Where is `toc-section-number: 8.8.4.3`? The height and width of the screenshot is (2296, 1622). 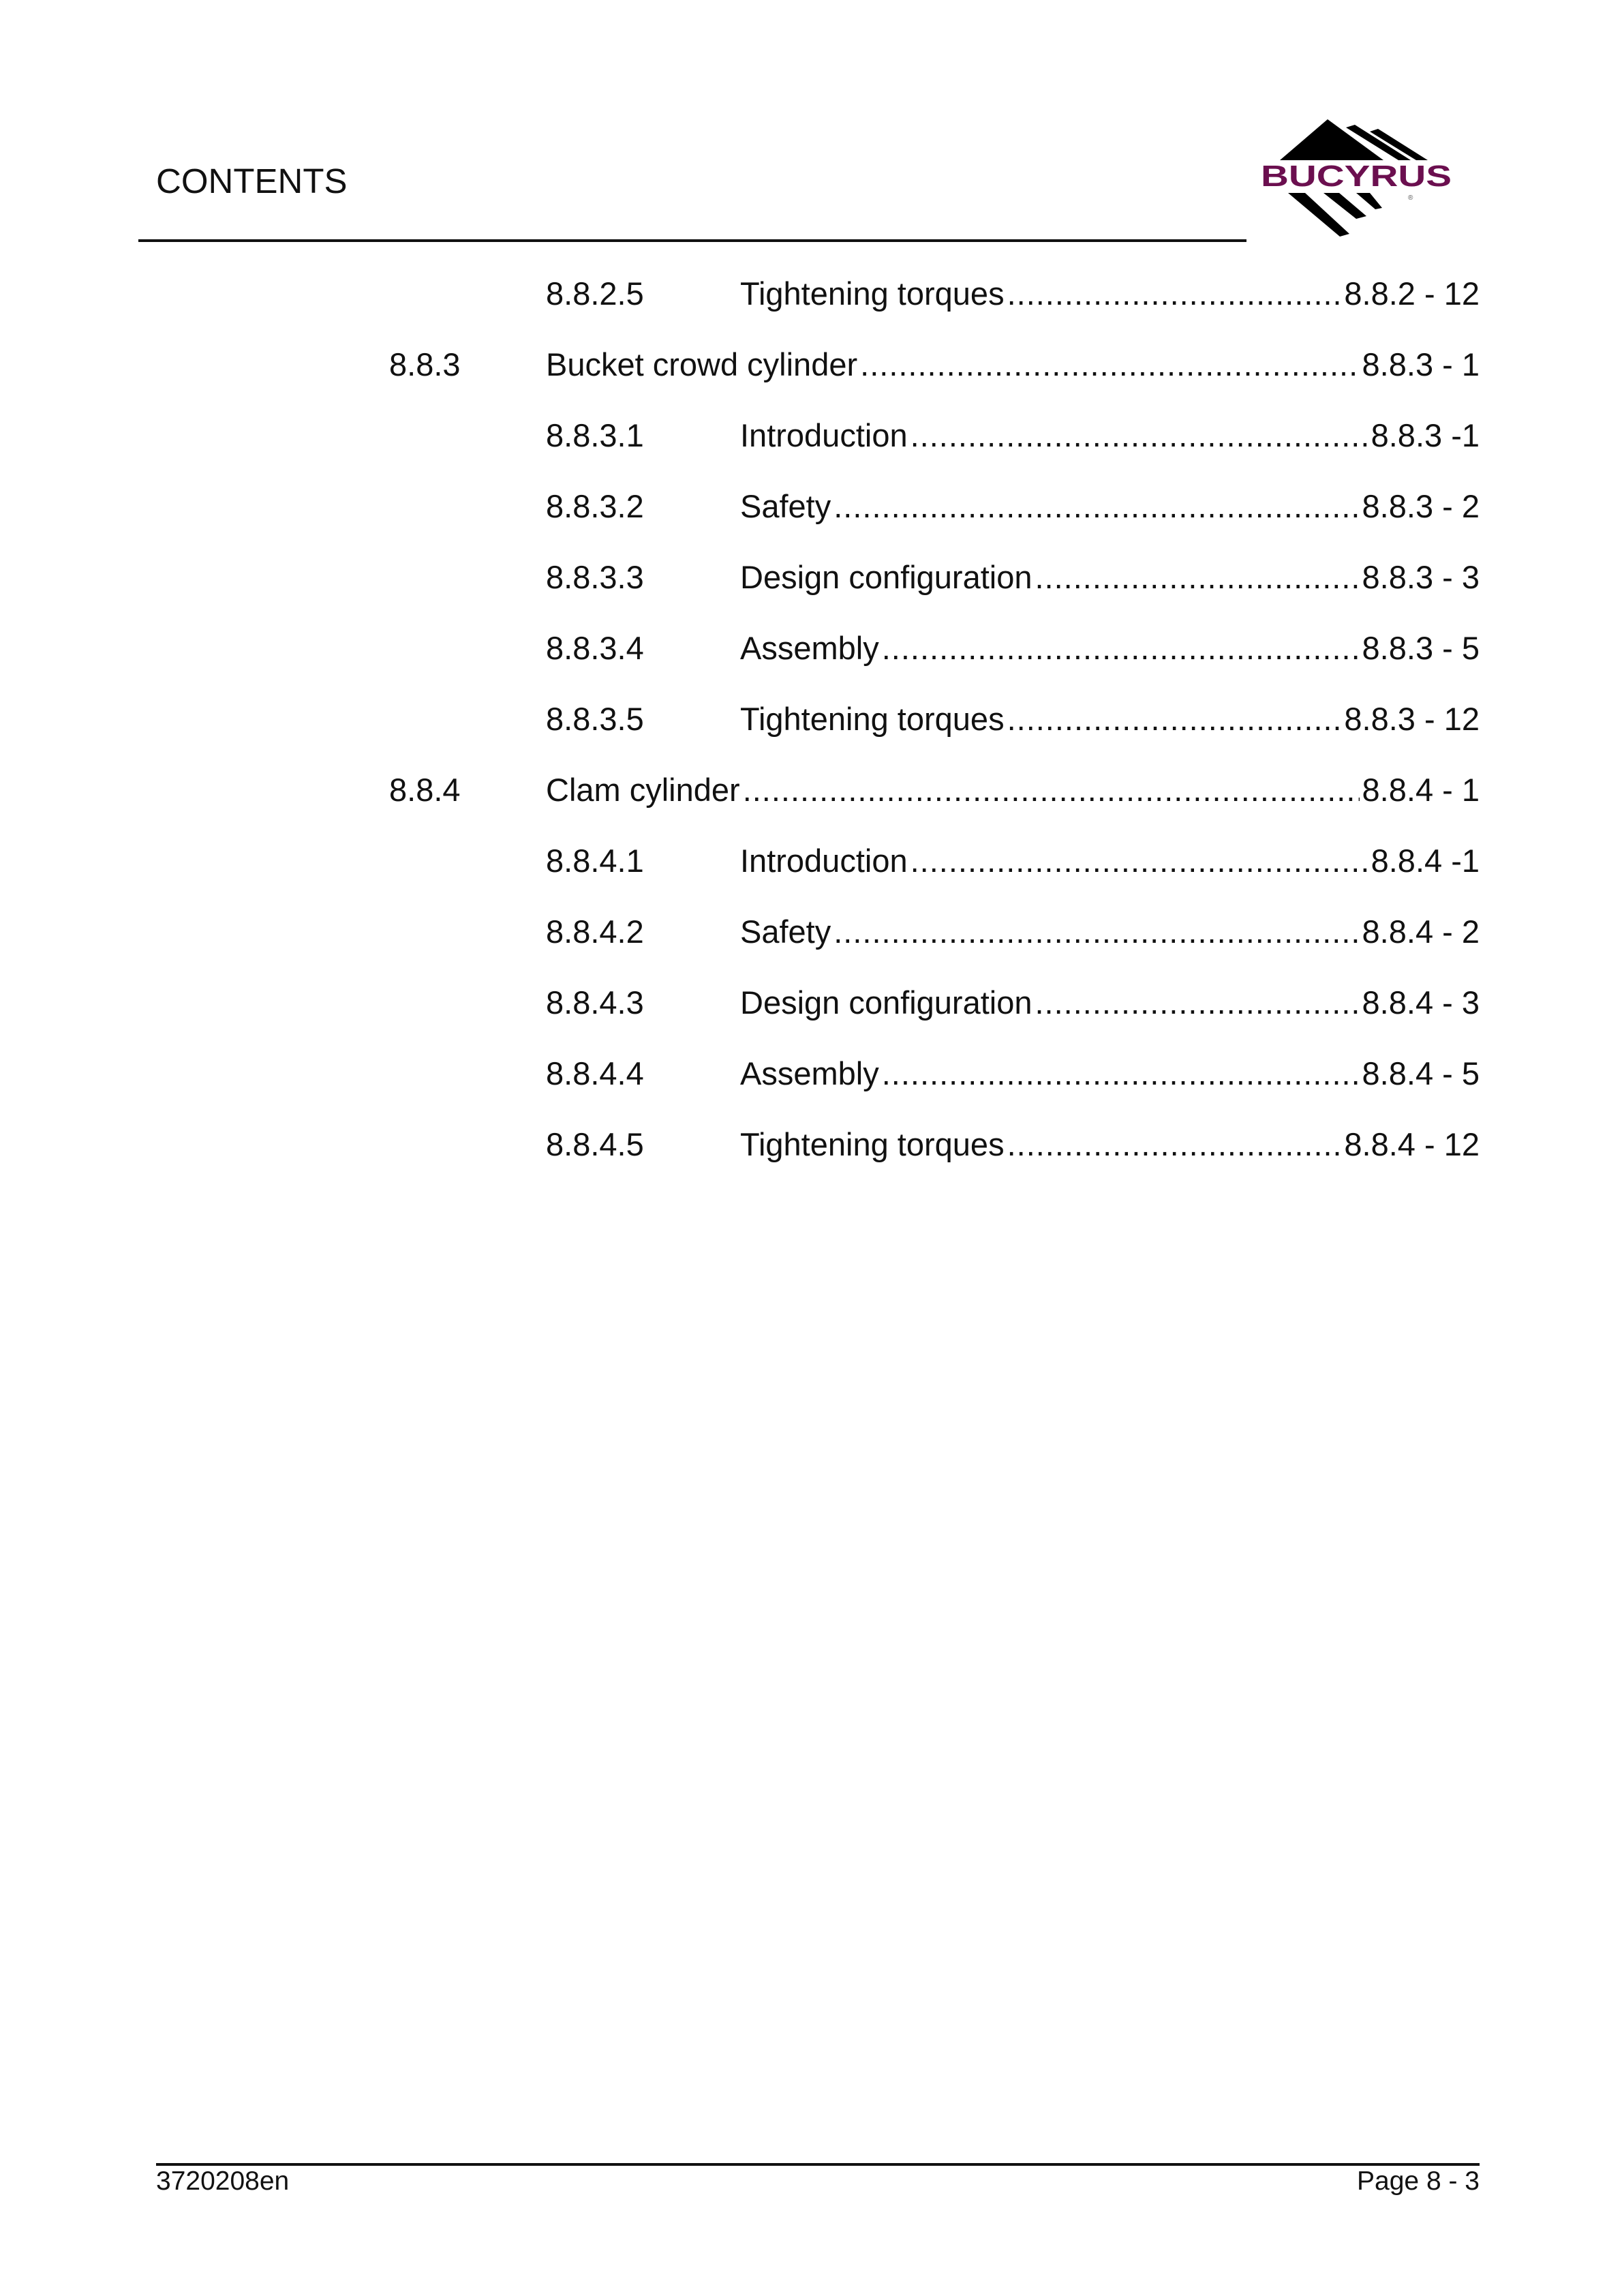 toc-section-number: 8.8.4.3 is located at coordinates (595, 1002).